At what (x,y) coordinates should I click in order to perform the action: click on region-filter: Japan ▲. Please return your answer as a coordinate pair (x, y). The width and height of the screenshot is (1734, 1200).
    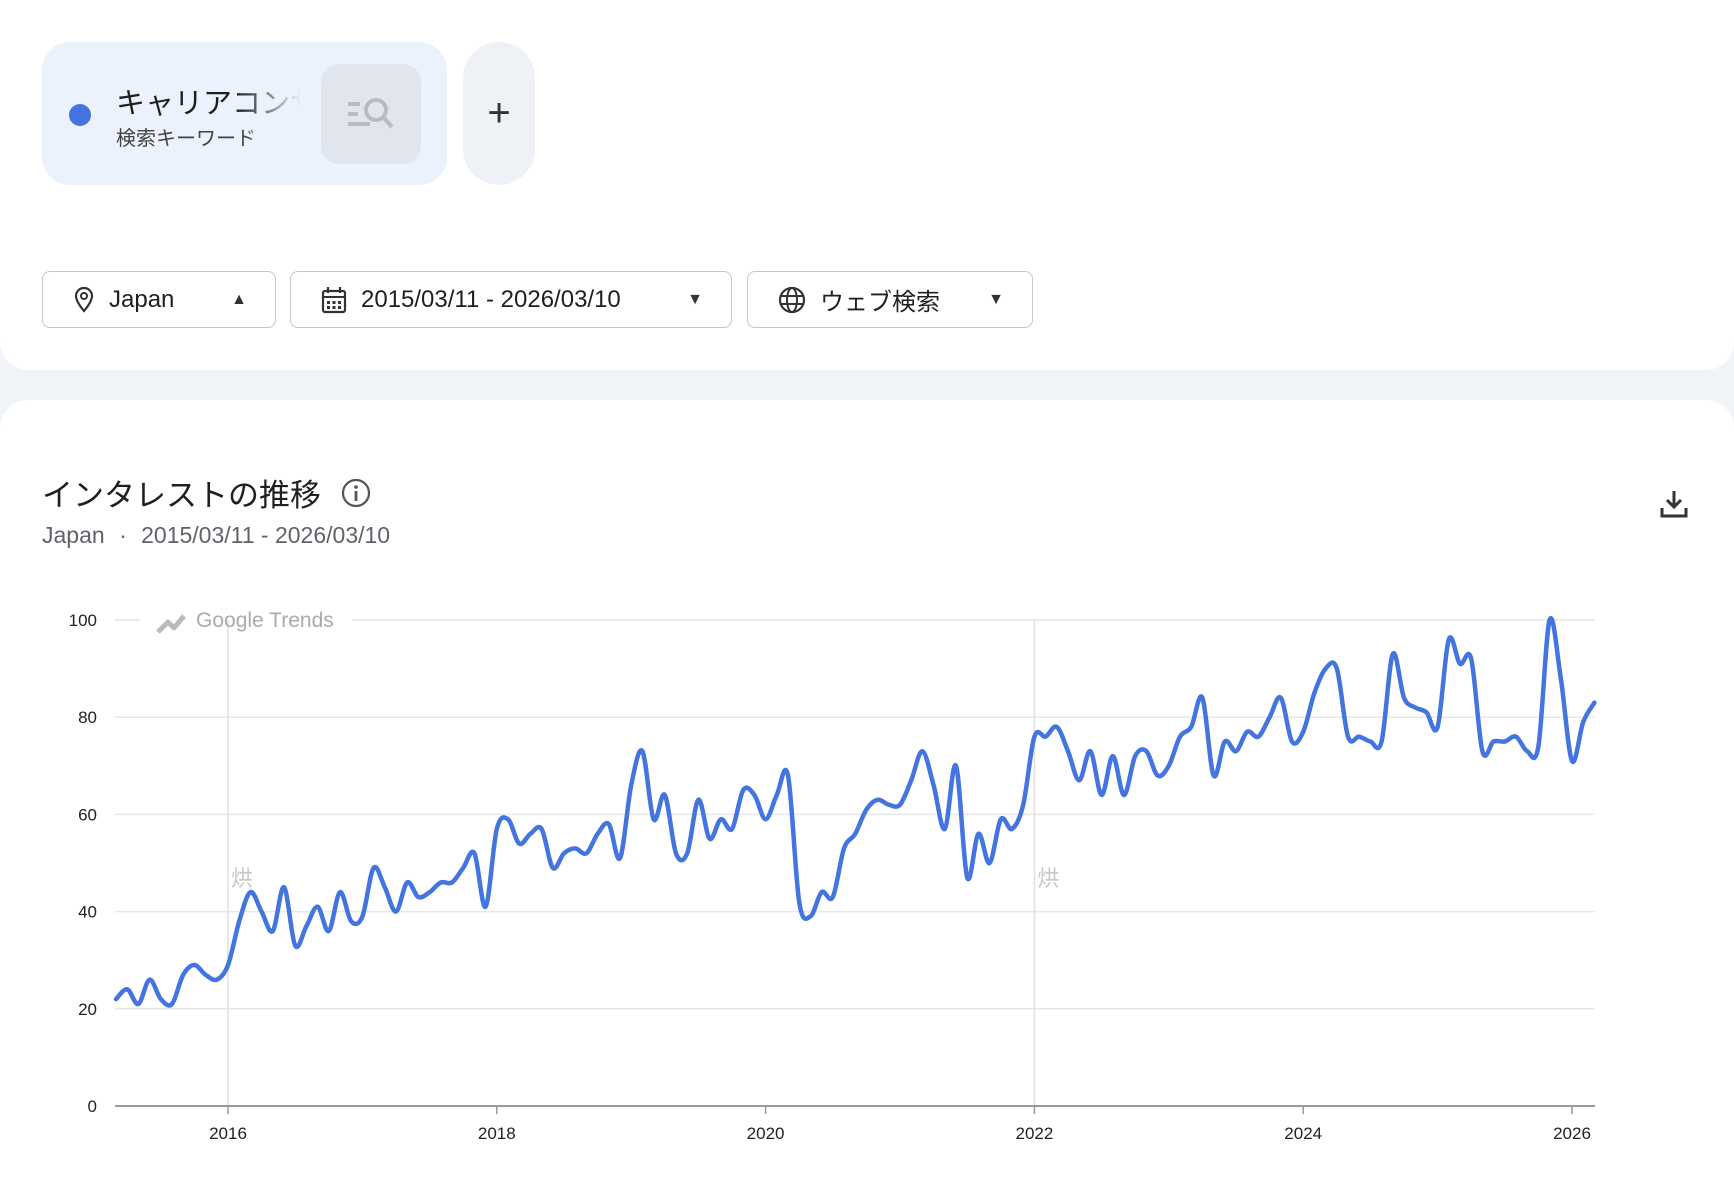
    Looking at the image, I should click on (159, 299).